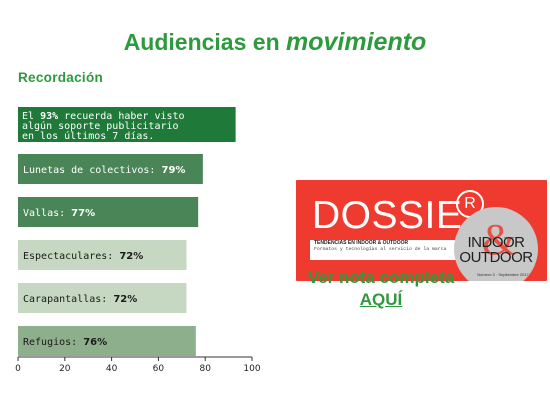  Describe the element at coordinates (387, 215) in the screenshot. I see `dossier-title: DOSSIE` at that location.